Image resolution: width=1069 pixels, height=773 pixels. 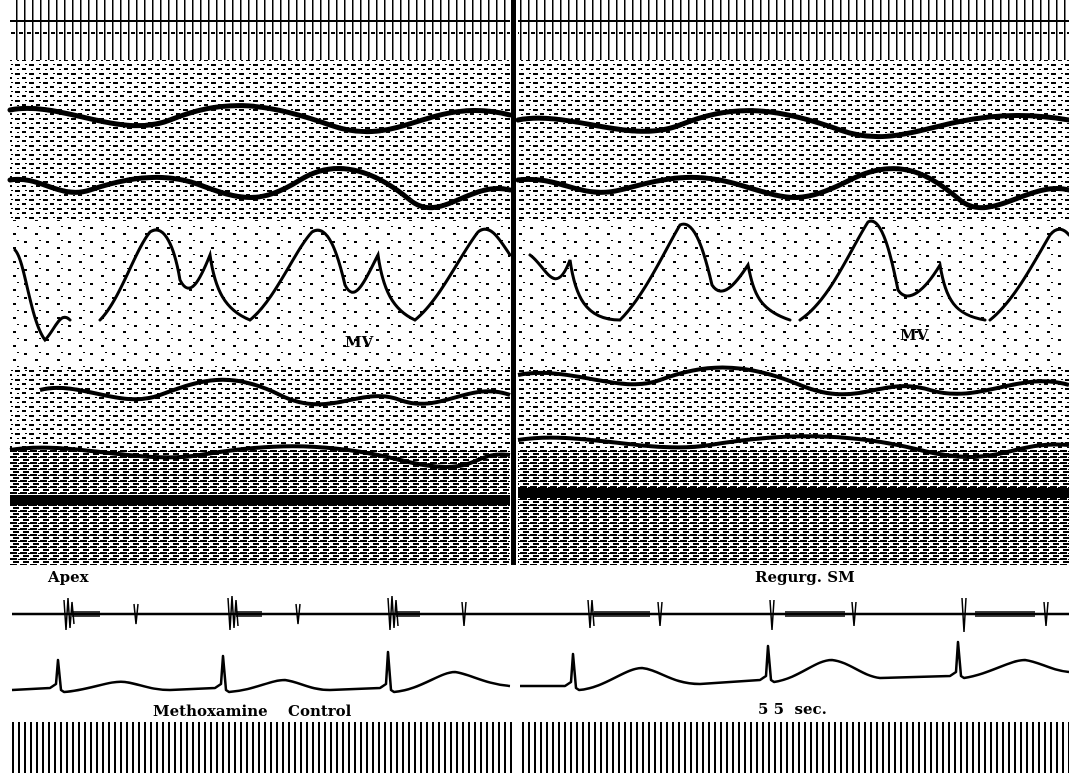 What do you see at coordinates (68, 577) in the screenshot?
I see `apex-label: Apex` at bounding box center [68, 577].